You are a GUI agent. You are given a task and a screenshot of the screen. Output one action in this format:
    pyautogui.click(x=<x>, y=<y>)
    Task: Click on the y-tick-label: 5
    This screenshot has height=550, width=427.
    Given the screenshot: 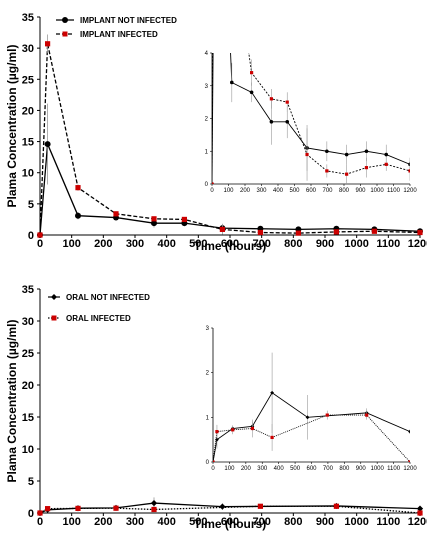 What is the action you would take?
    pyautogui.click(x=31, y=482)
    